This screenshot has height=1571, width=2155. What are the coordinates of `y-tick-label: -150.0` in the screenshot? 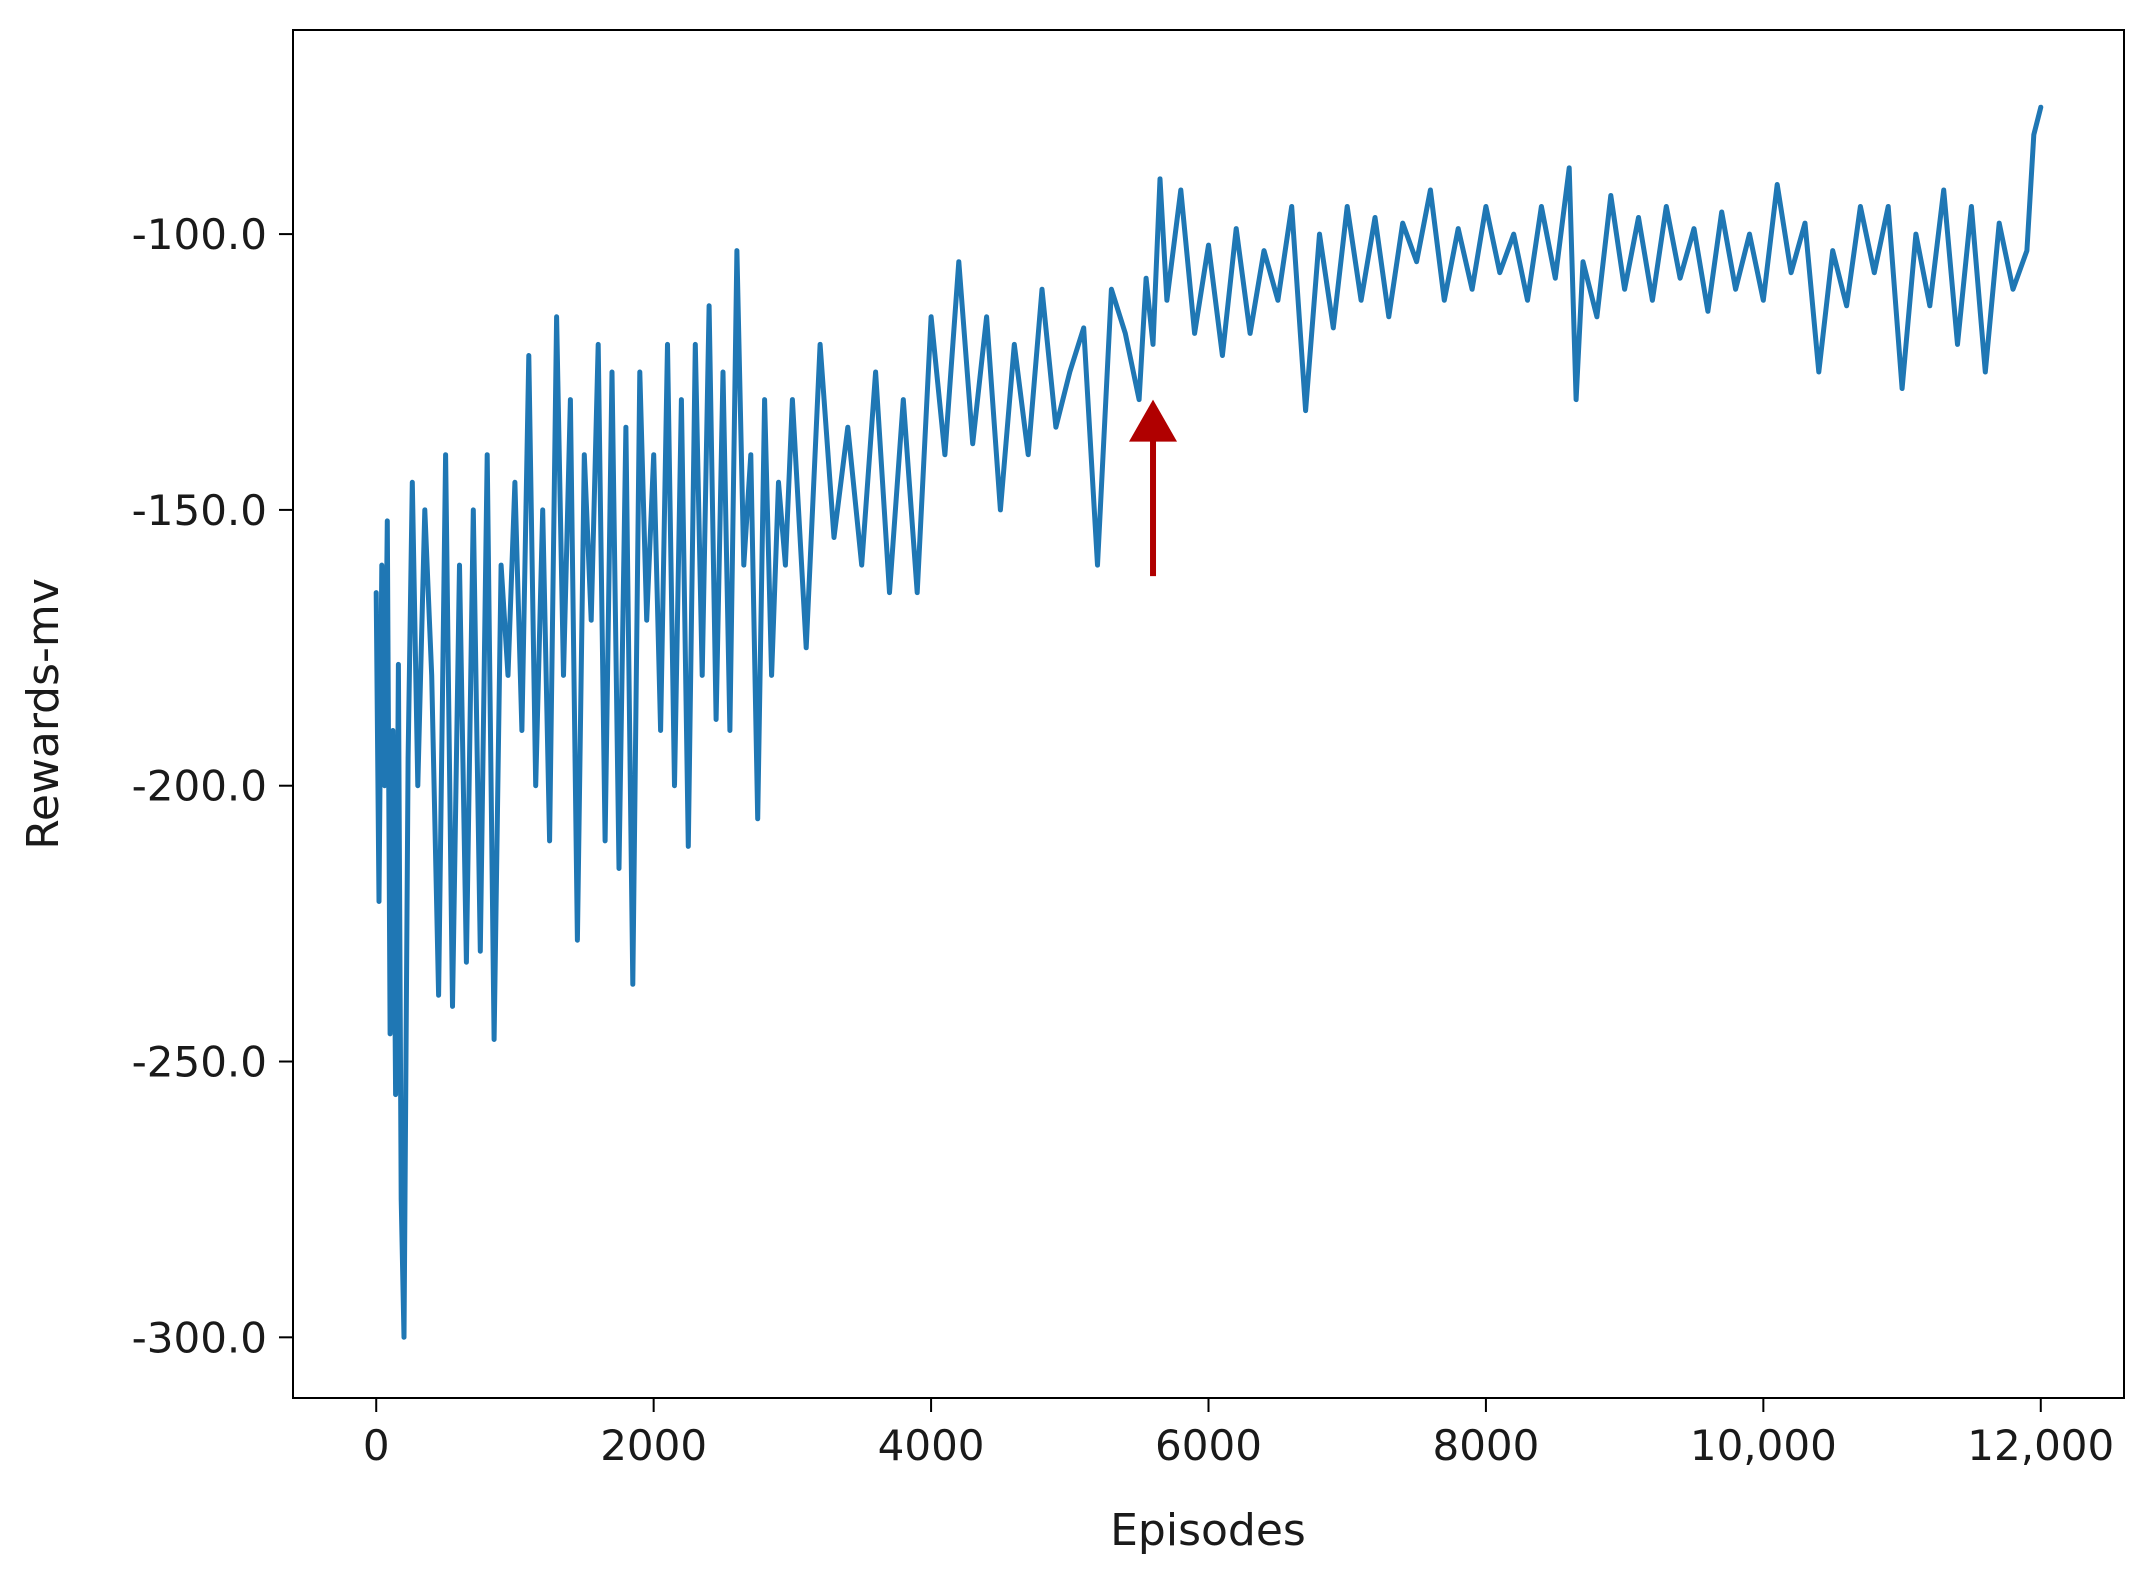 It's located at (199, 510).